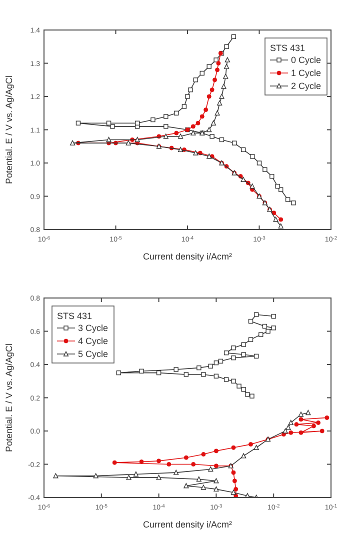 The image size is (339, 535). Describe the element at coordinates (306, 60) in the screenshot. I see `legend-label: 0 Cycle` at that location.